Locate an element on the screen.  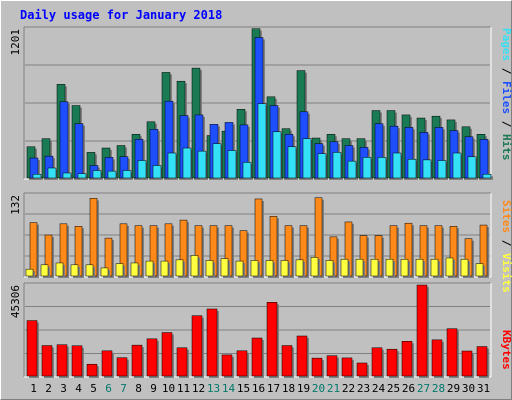
day-label: 19 is located at coordinates (303, 388).